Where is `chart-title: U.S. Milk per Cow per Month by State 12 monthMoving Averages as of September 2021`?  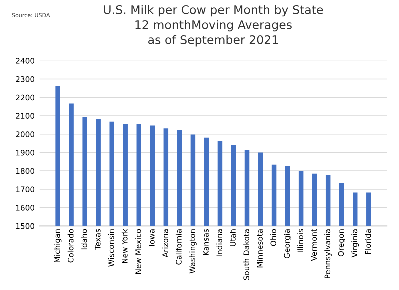
chart-title: U.S. Milk per Cow per Month by State 12 monthMoving Averages as of September 2021 is located at coordinates (214, 26).